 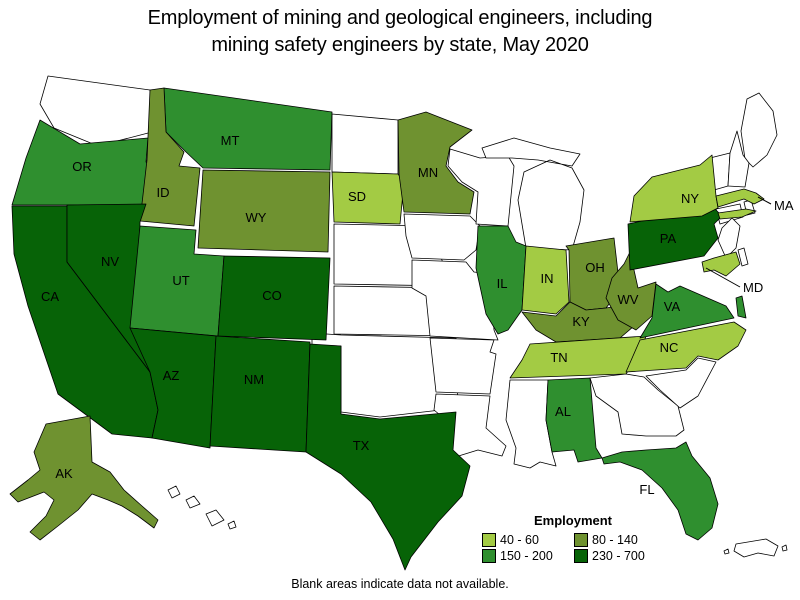 I want to click on state-MO, so click(x=455, y=300).